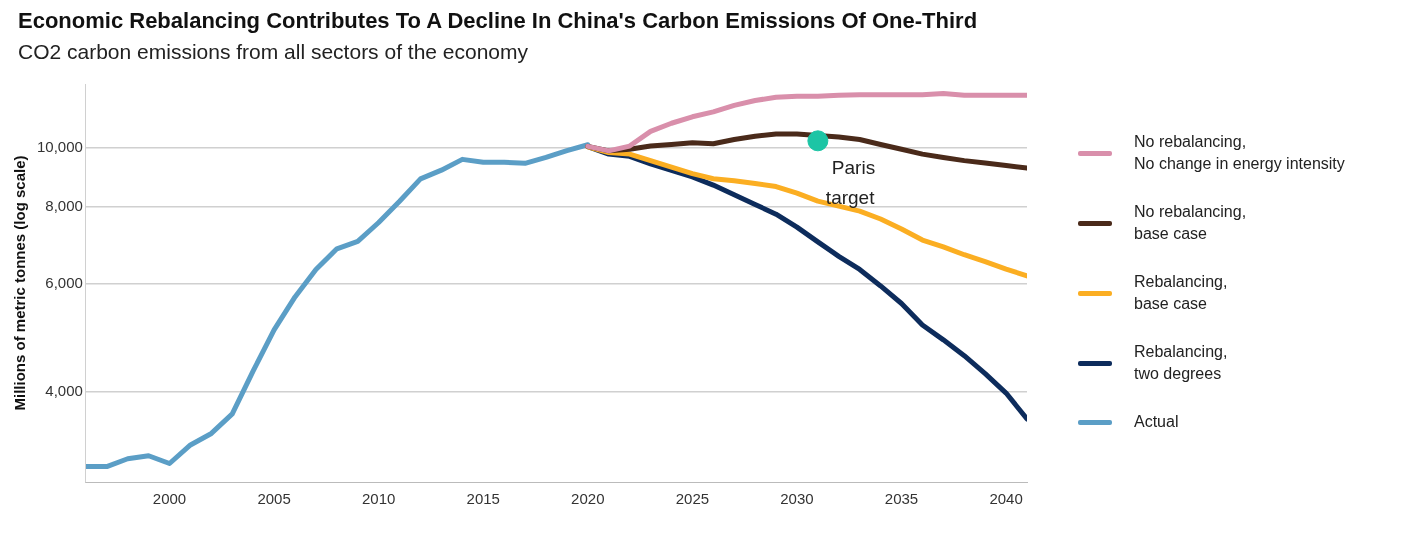  Describe the element at coordinates (901, 499) in the screenshot. I see `x-tick-label: 2035` at that location.